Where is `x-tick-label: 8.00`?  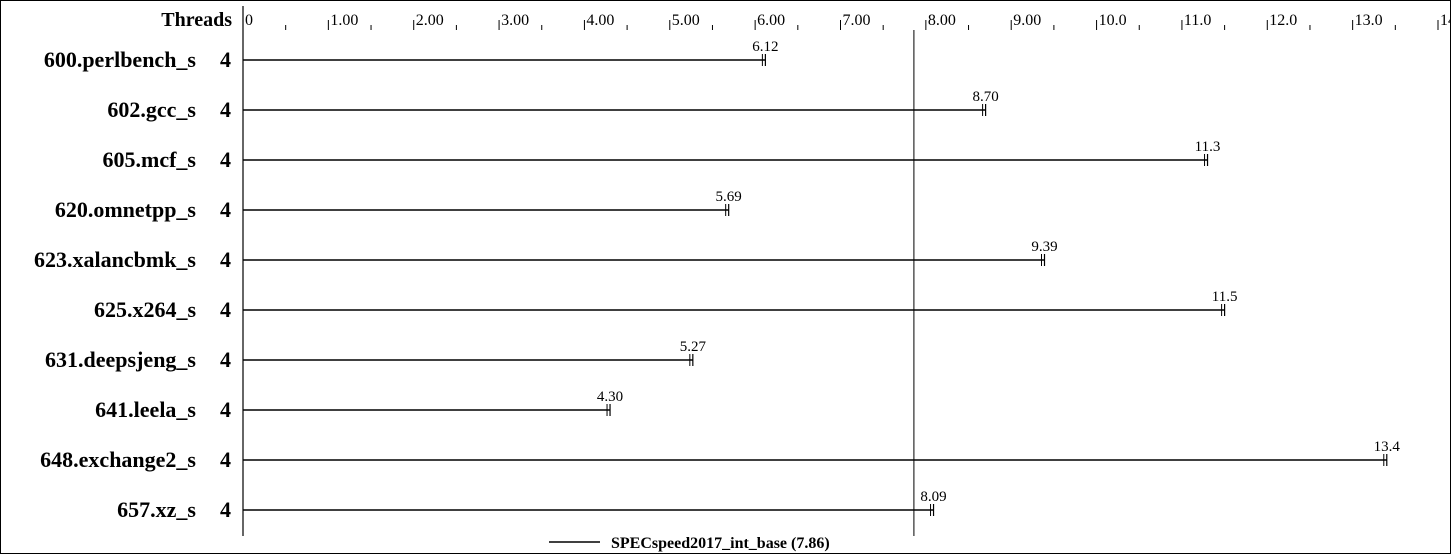
x-tick-label: 8.00 is located at coordinates (942, 20).